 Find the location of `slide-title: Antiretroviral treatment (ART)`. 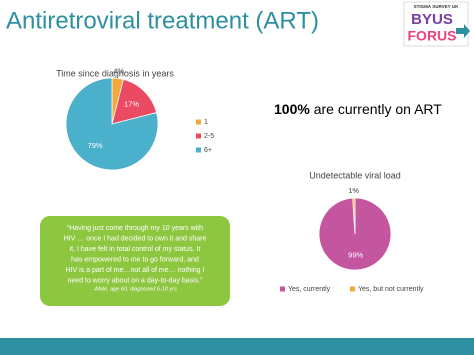

slide-title: Antiretroviral treatment (ART) is located at coordinates (162, 20).